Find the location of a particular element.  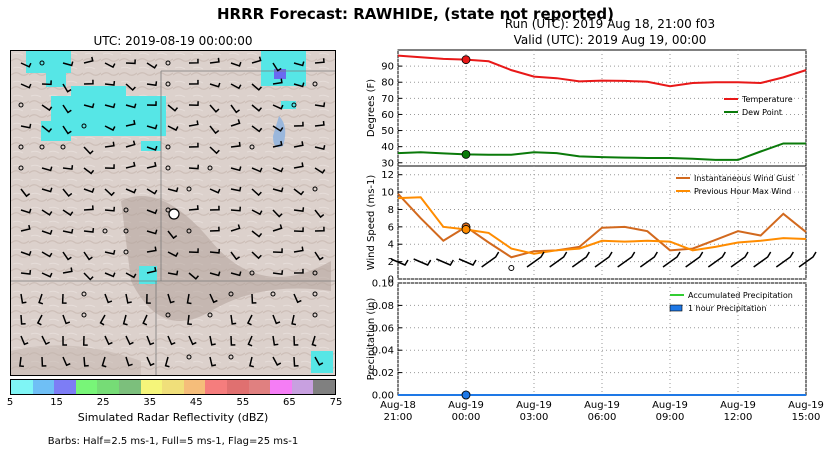

colorbar is located at coordinates (173, 387).